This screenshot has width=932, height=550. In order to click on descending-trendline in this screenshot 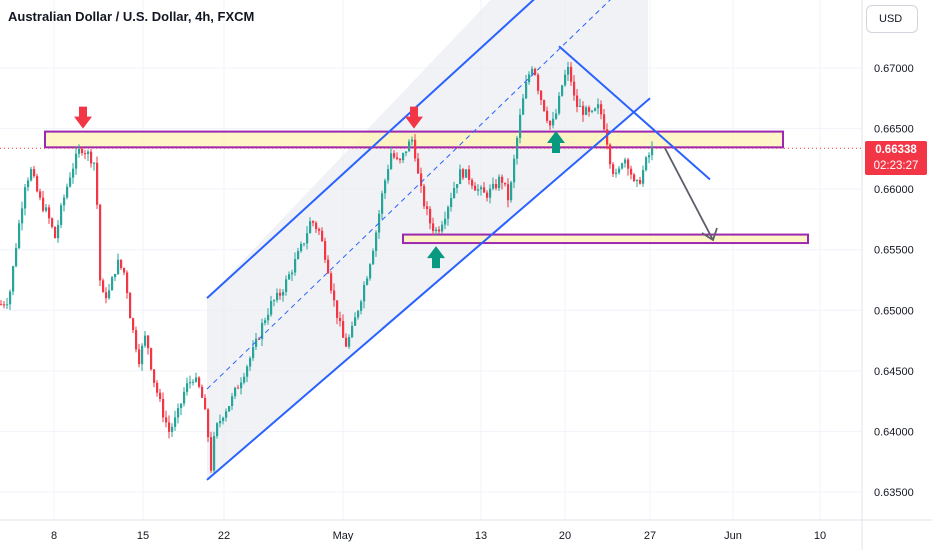, I will do `click(634, 113)`.